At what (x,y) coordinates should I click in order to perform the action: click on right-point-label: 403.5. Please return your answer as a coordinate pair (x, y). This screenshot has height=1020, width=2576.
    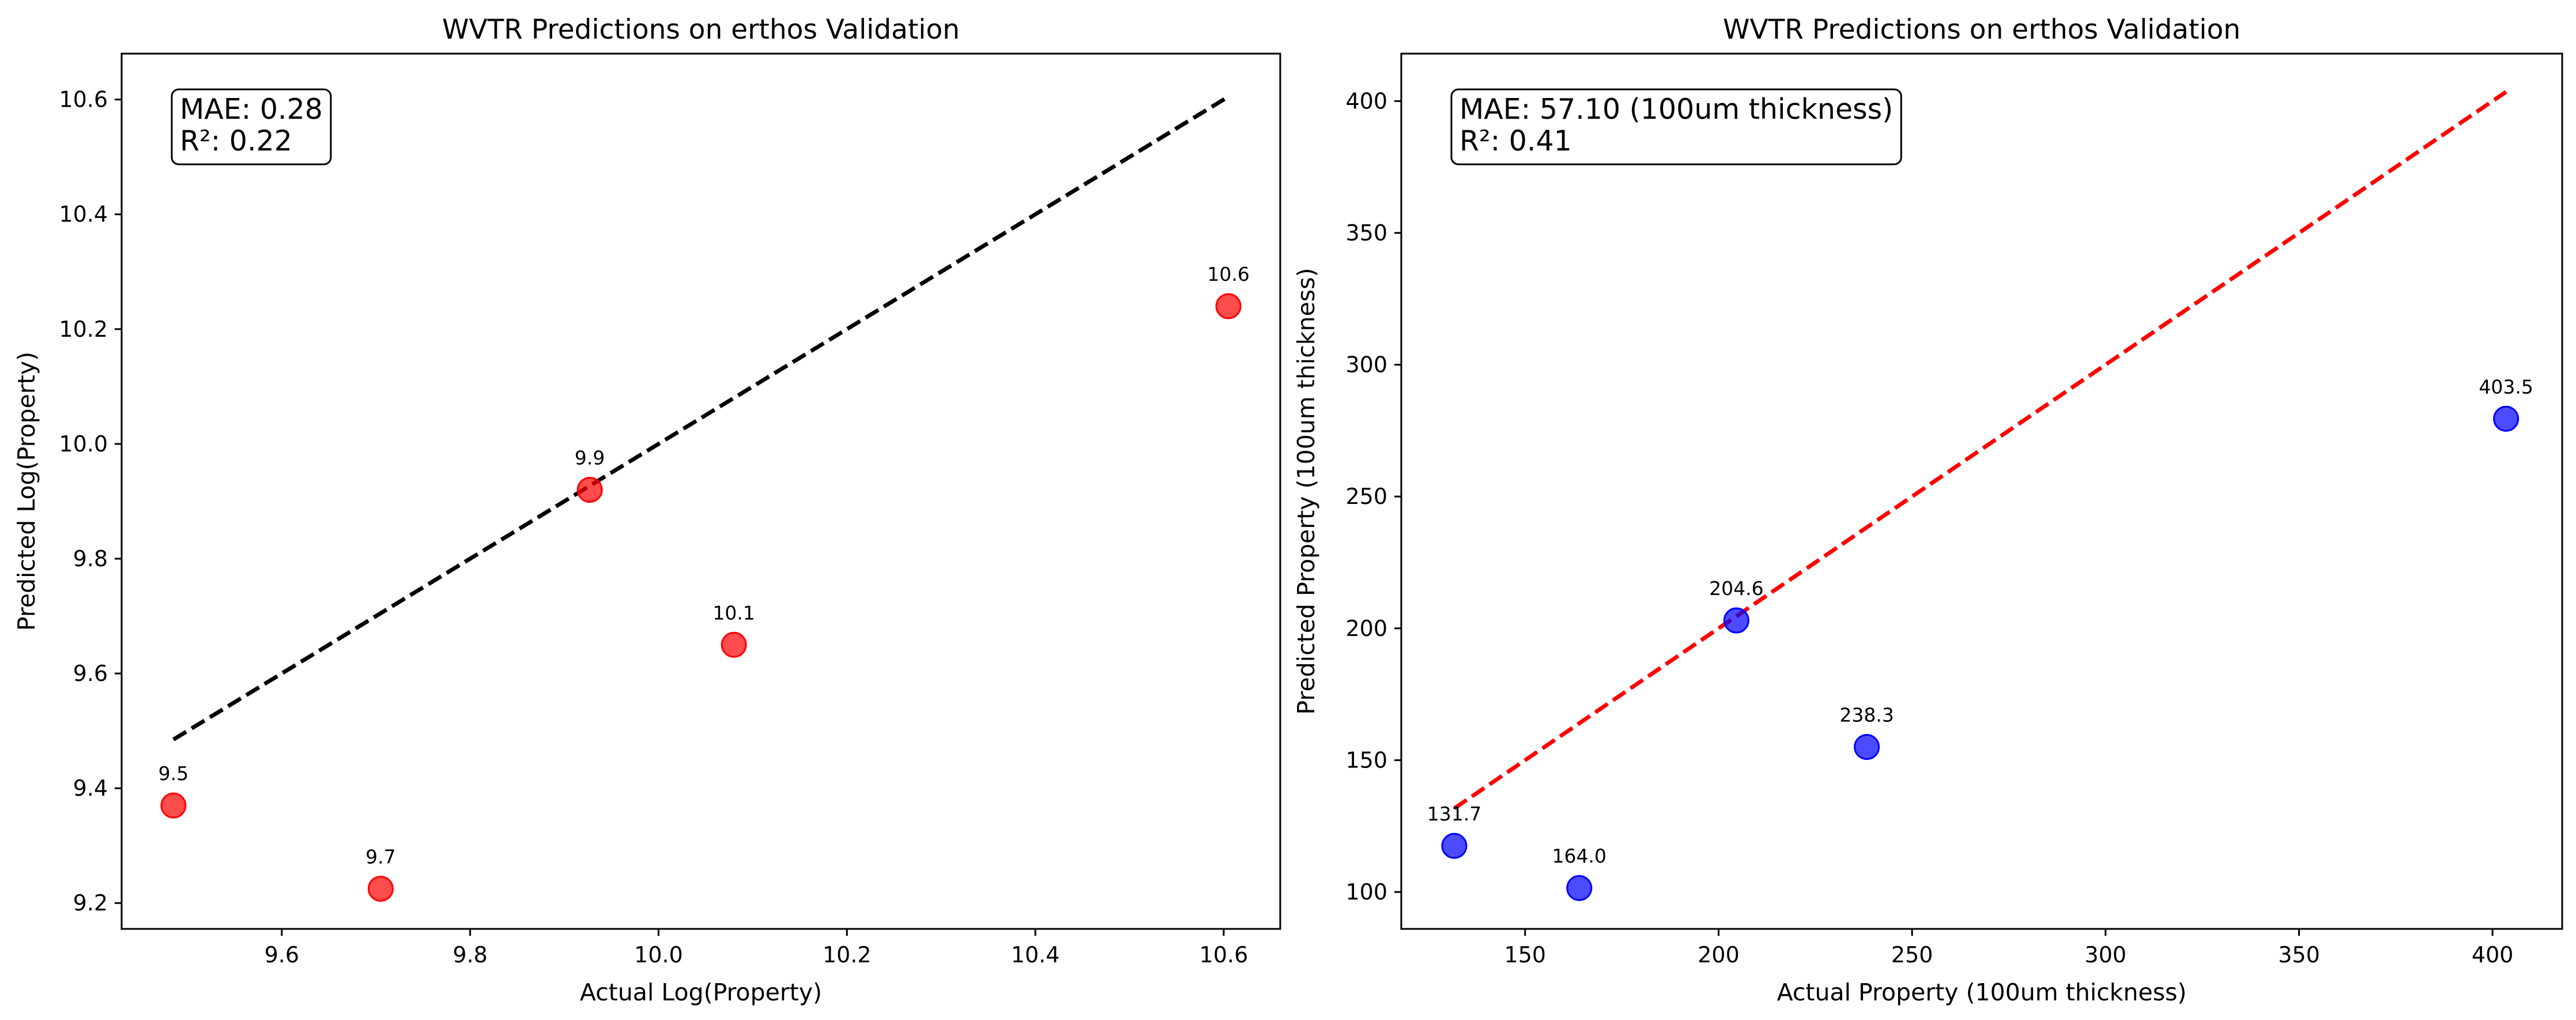
    Looking at the image, I should click on (2506, 386).